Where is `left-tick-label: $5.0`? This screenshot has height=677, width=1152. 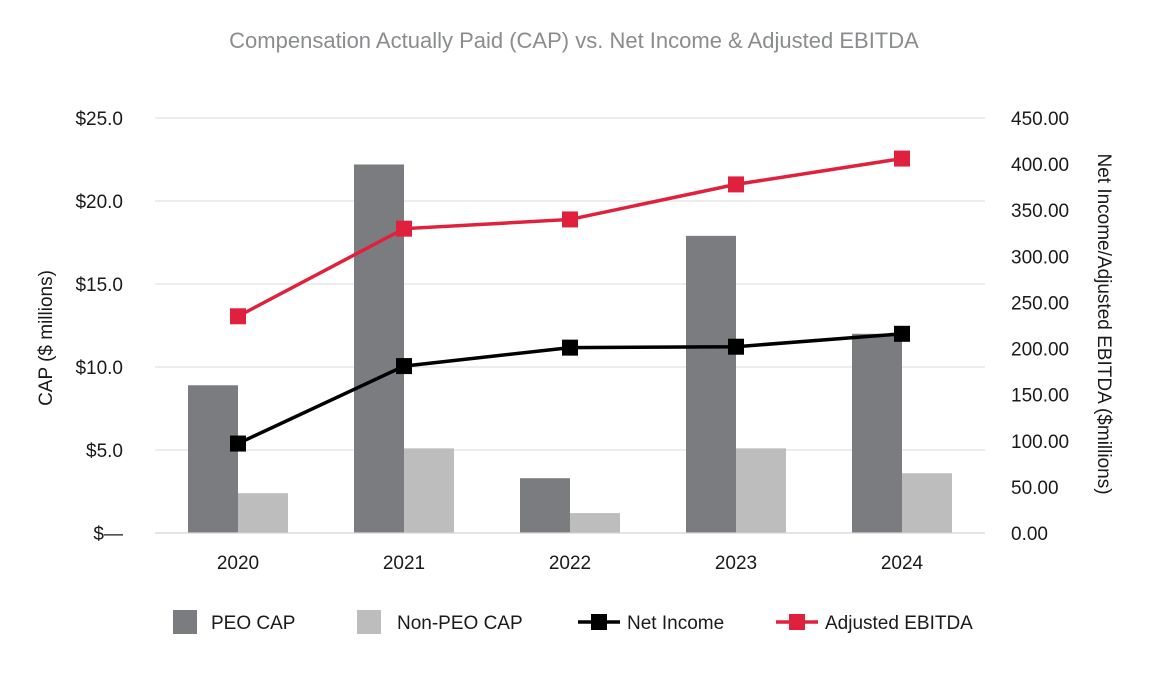 left-tick-label: $5.0 is located at coordinates (104, 451).